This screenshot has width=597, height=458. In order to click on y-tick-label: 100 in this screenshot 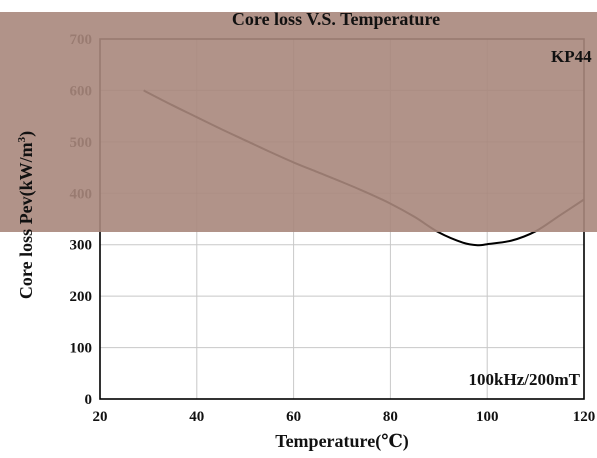, I will do `click(81, 349)`.